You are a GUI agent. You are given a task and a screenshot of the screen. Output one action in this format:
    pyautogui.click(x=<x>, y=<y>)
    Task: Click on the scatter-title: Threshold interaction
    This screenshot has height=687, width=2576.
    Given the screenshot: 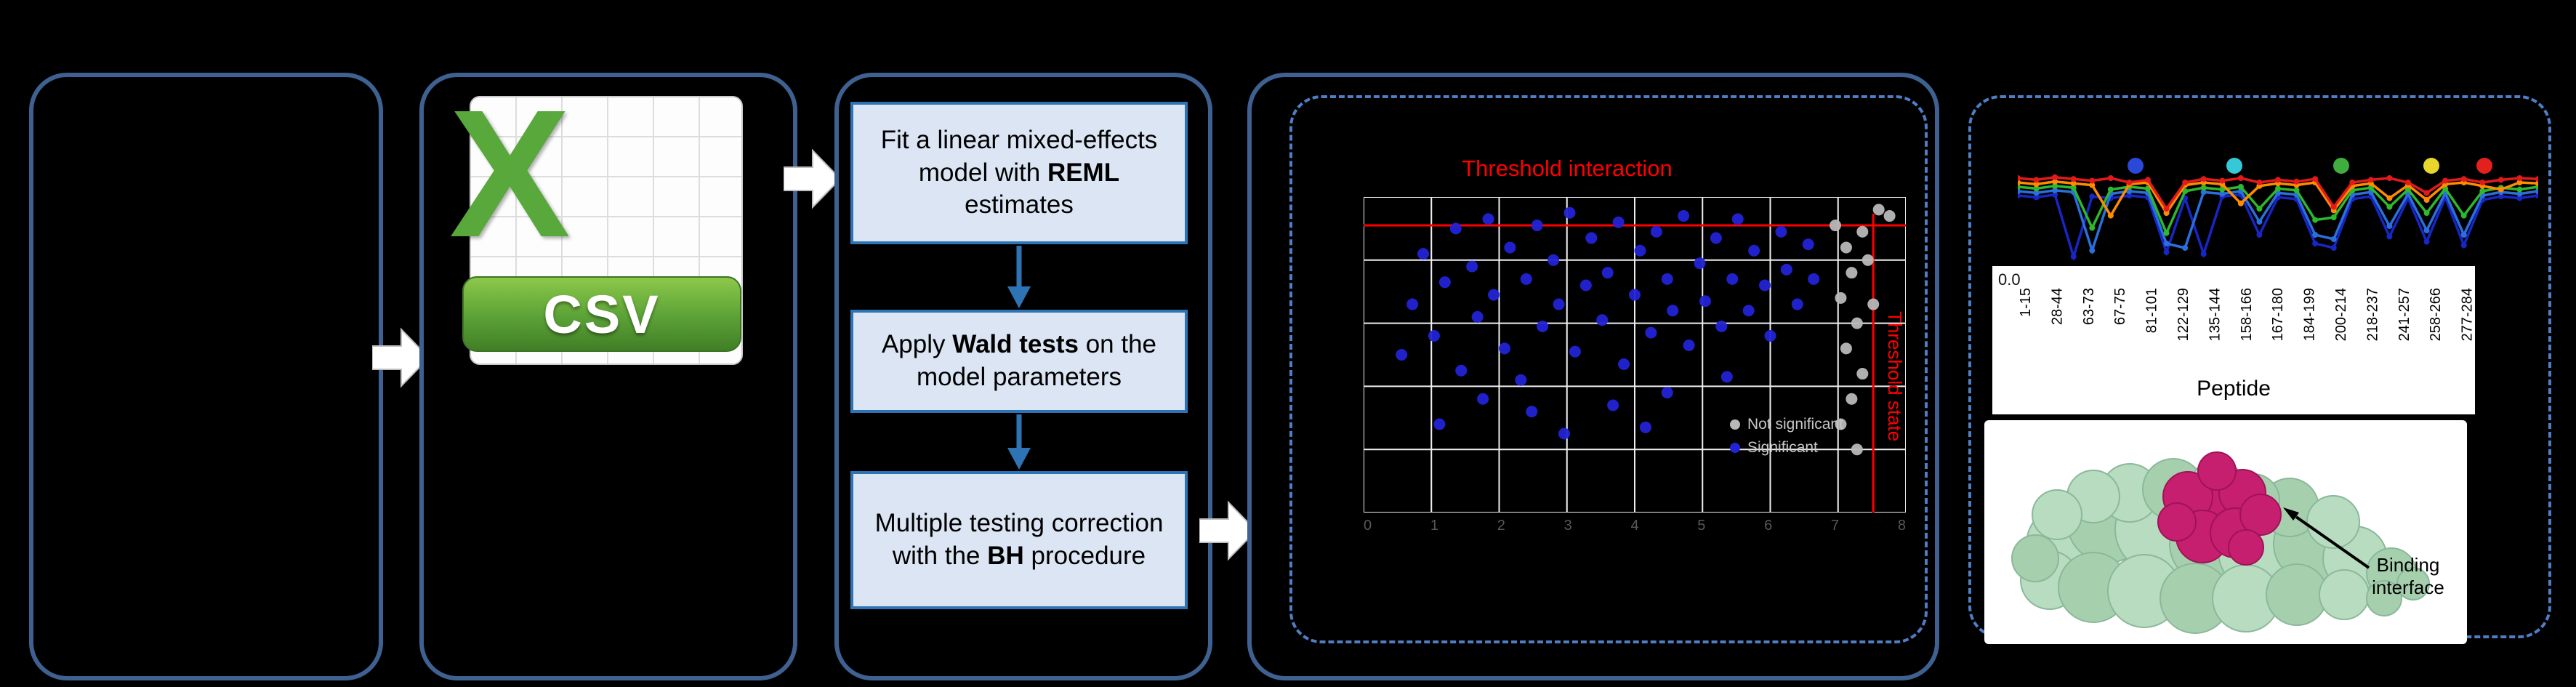 What is the action you would take?
    pyautogui.click(x=1567, y=168)
    